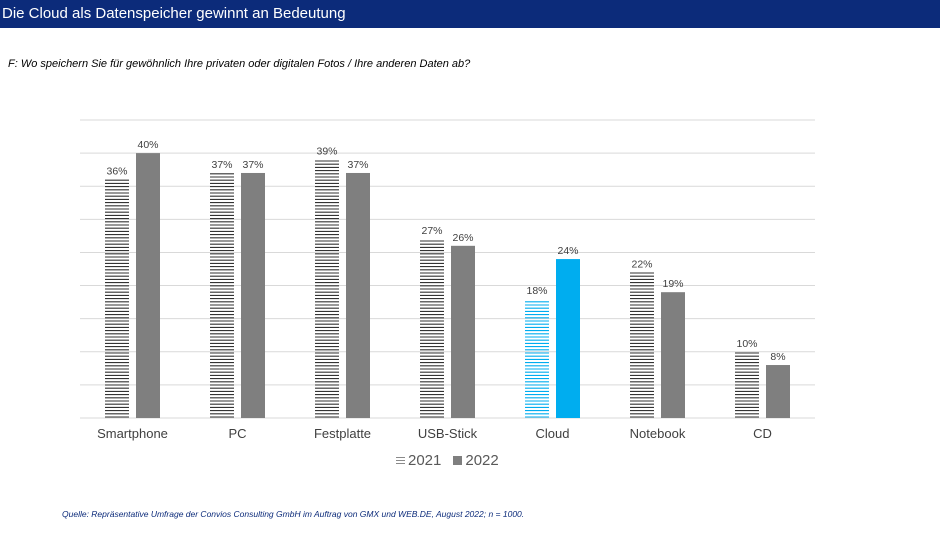 The width and height of the screenshot is (940, 540). What do you see at coordinates (148, 285) in the screenshot?
I see `bar-2022-smartphone` at bounding box center [148, 285].